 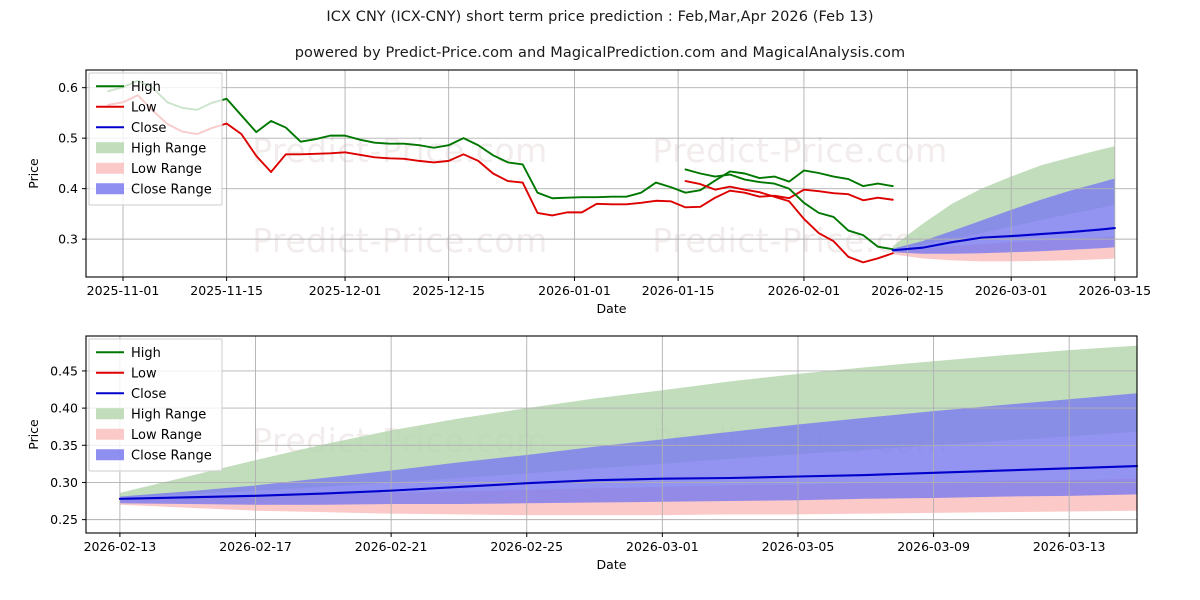 I want to click on x-tick-label: 2026-03-09, so click(x=933, y=546).